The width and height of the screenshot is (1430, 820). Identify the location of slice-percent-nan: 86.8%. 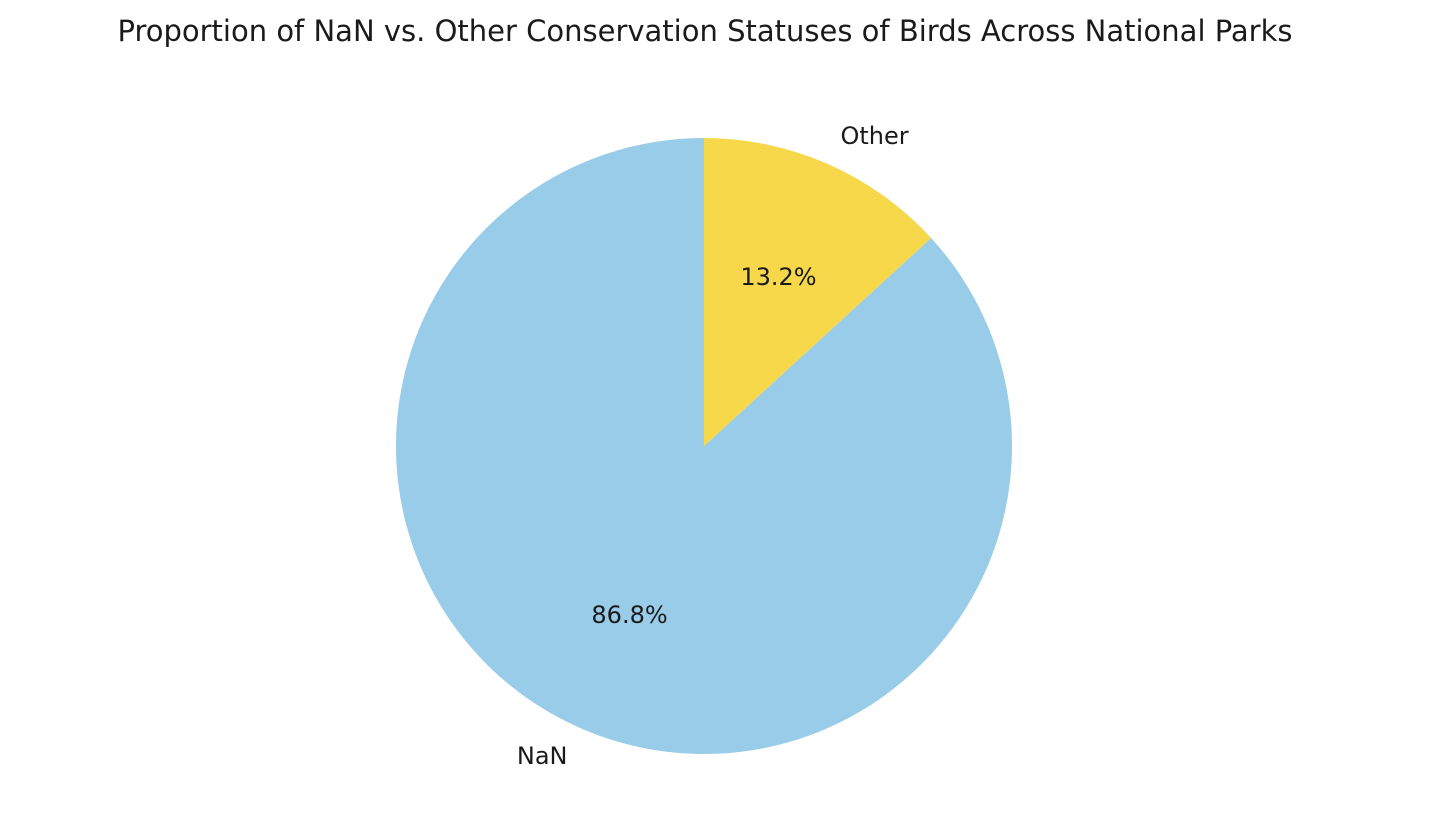
(629, 615).